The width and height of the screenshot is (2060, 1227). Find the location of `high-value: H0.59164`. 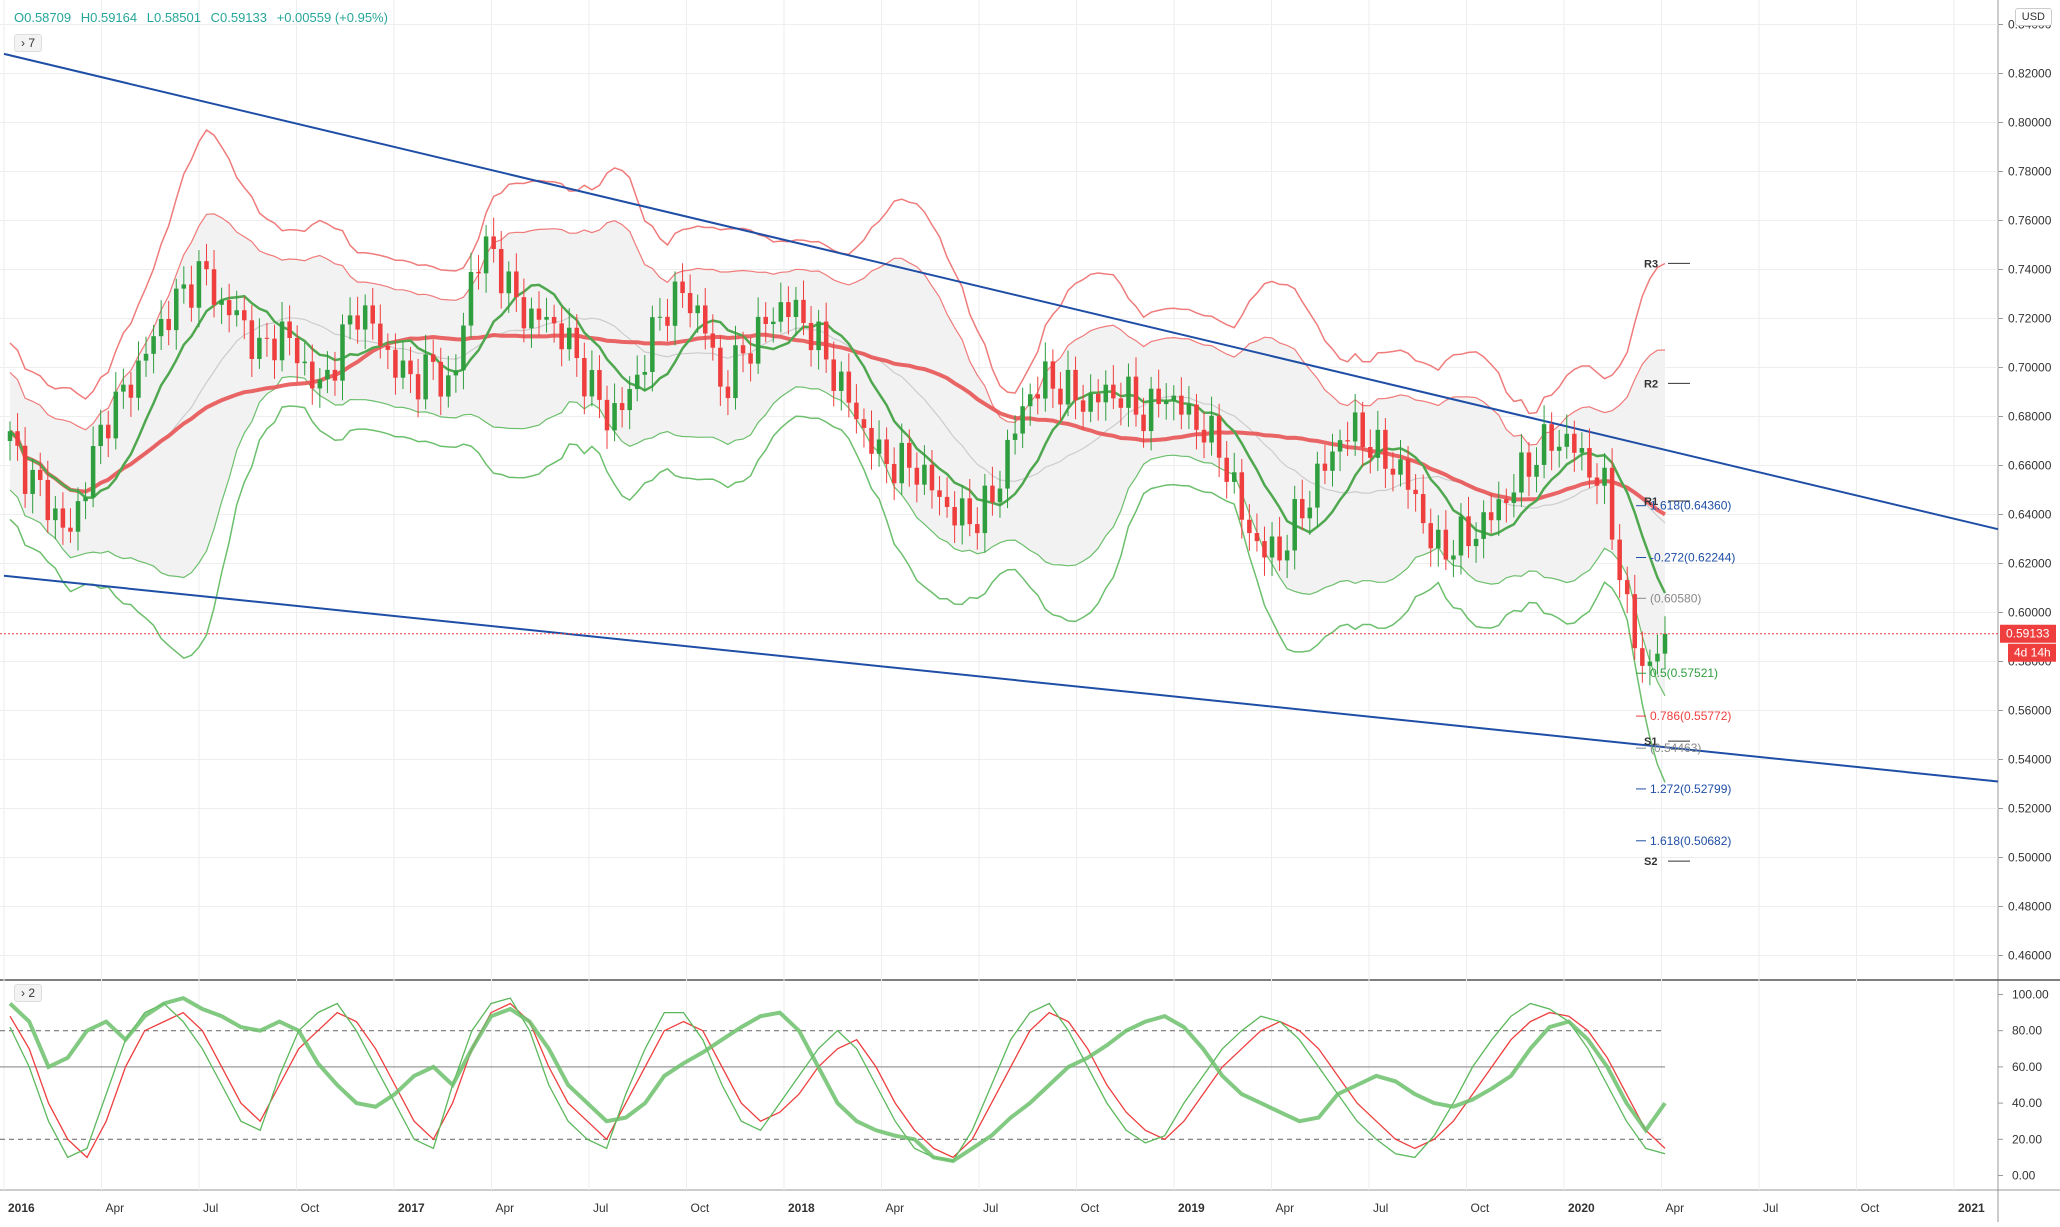

high-value: H0.59164 is located at coordinates (109, 17).